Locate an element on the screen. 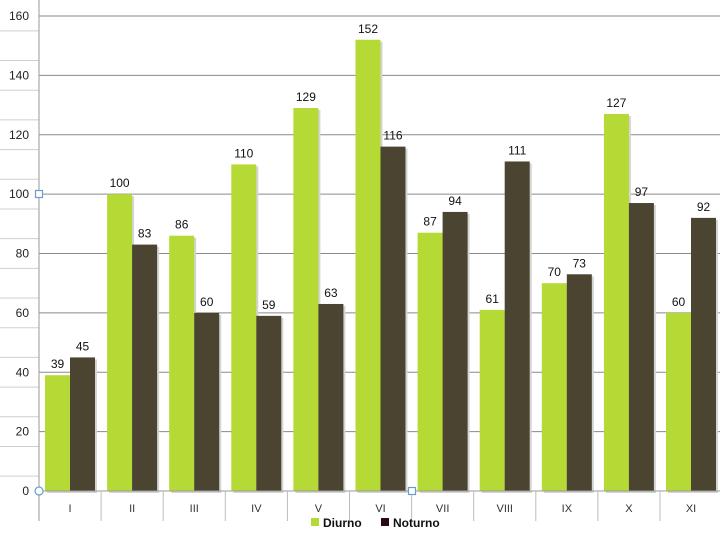 The width and height of the screenshot is (720, 534). data-label: 86 is located at coordinates (182, 225).